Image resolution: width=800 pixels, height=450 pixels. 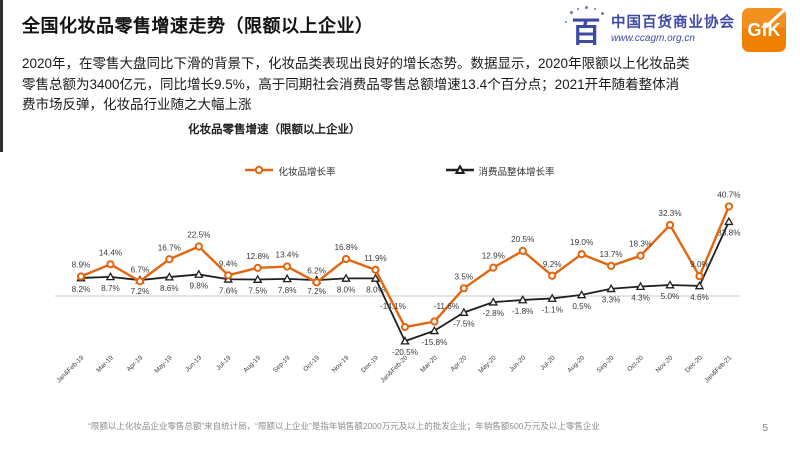 I want to click on data-point-label: 0.5%, so click(x=581, y=306).